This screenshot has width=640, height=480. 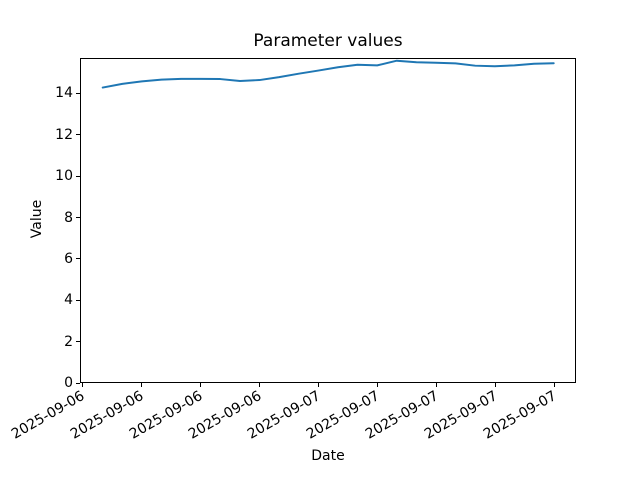 What do you see at coordinates (328, 456) in the screenshot?
I see `x-axis-label: Date` at bounding box center [328, 456].